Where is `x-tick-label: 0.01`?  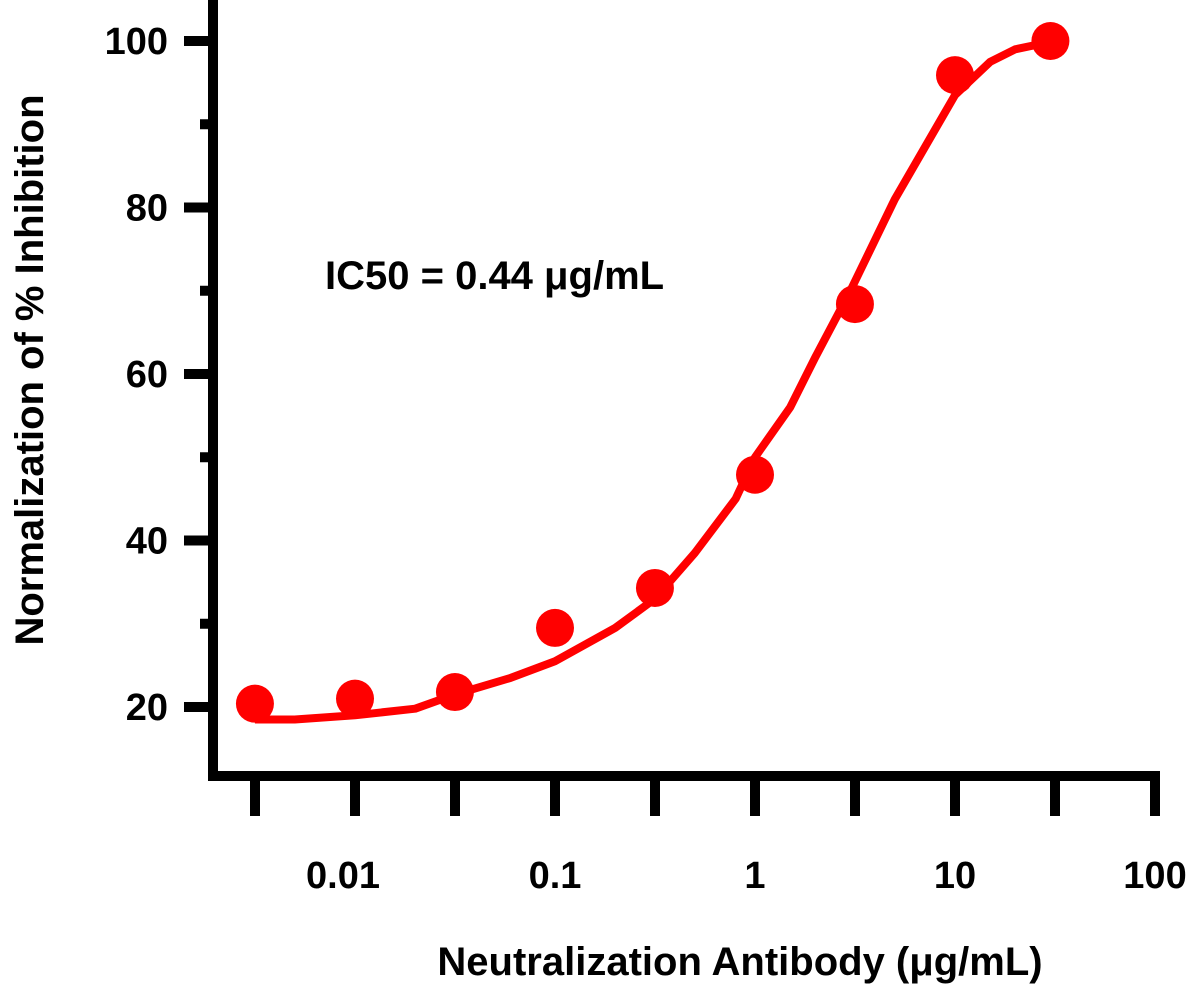
x-tick-label: 0.01 is located at coordinates (343, 876).